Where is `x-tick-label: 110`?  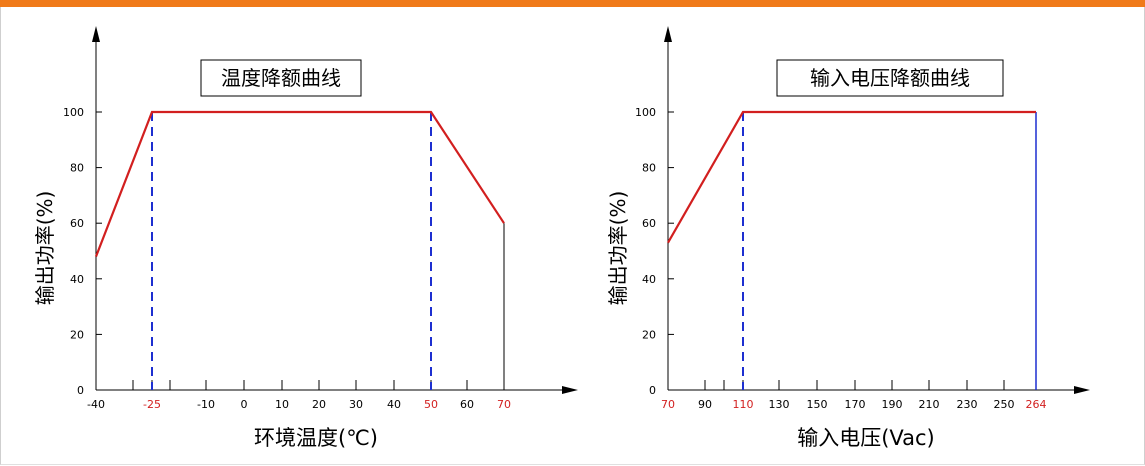 x-tick-label: 110 is located at coordinates (743, 404).